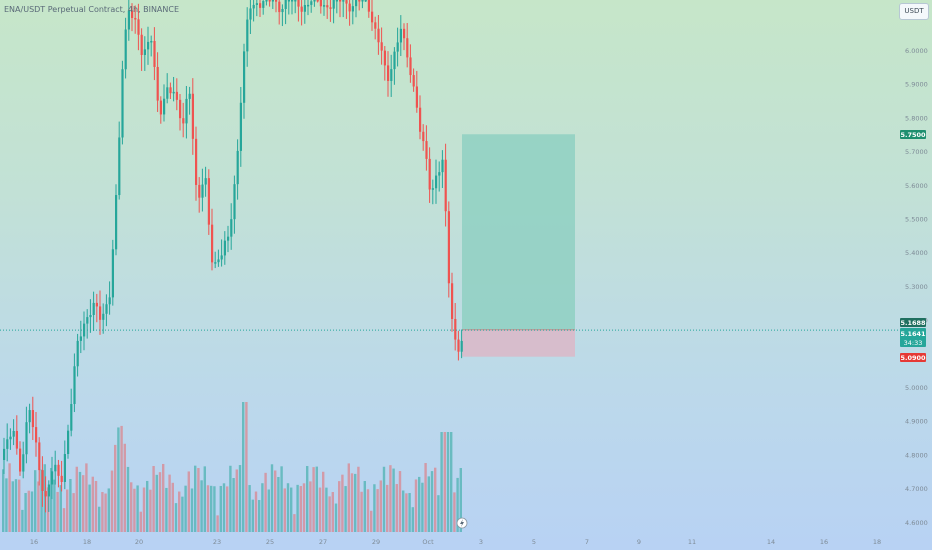 This screenshot has height=550, width=932. What do you see at coordinates (518, 343) in the screenshot?
I see `stop-zone` at bounding box center [518, 343].